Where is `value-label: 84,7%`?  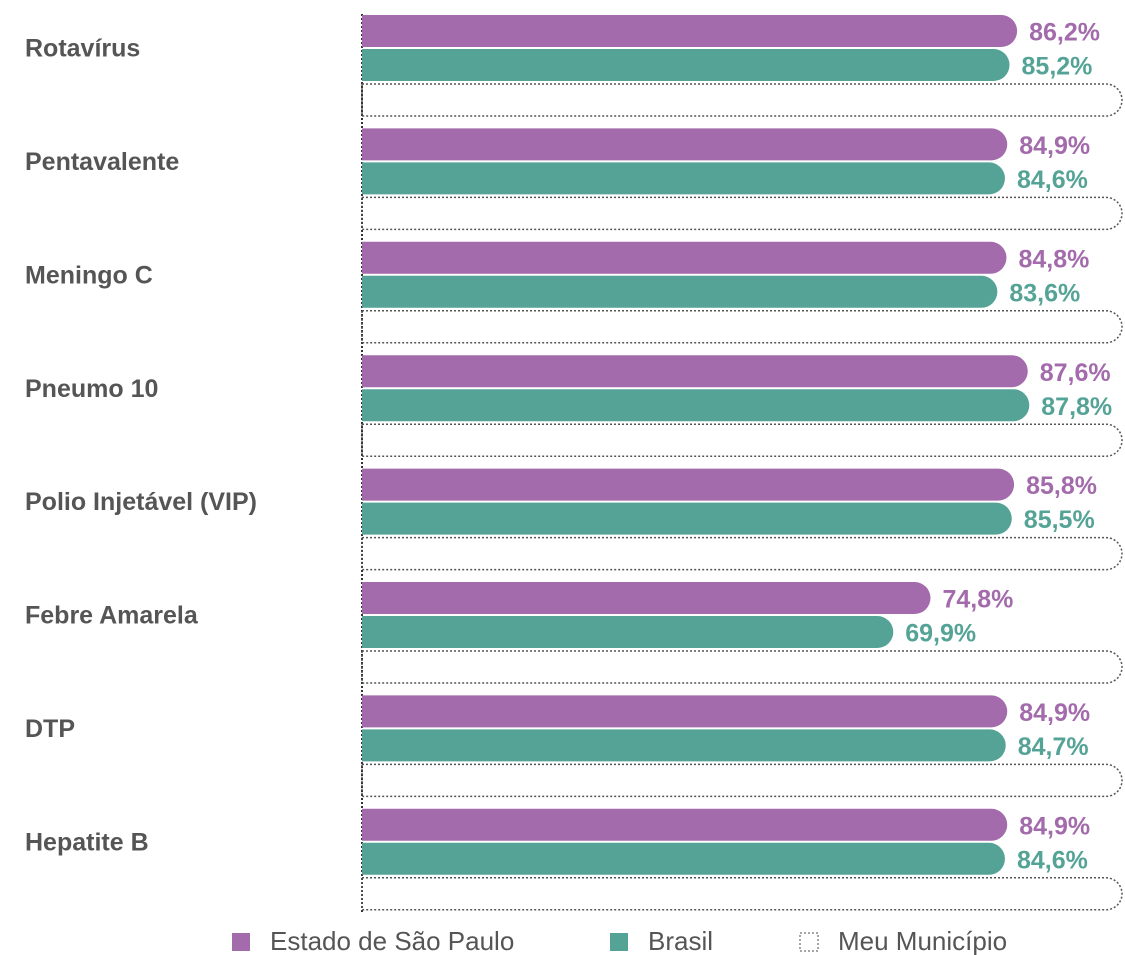 value-label: 84,7% is located at coordinates (1053, 747).